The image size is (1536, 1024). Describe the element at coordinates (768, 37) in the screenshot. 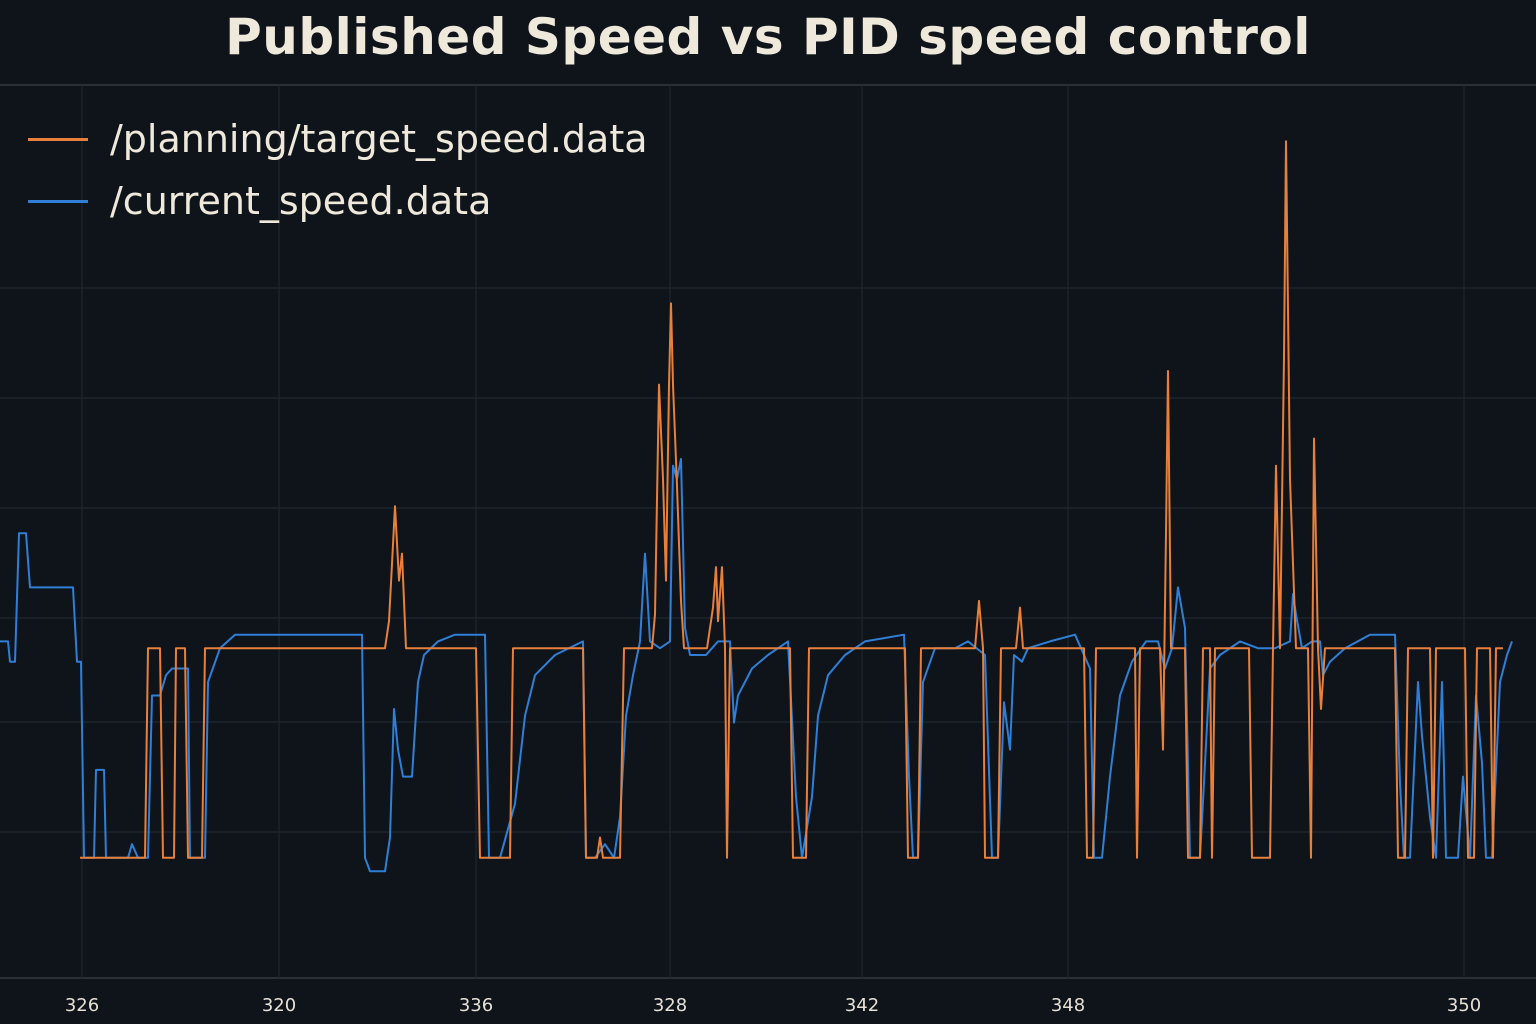

I see `chart-title: Published Speed vs PID speed control` at that location.